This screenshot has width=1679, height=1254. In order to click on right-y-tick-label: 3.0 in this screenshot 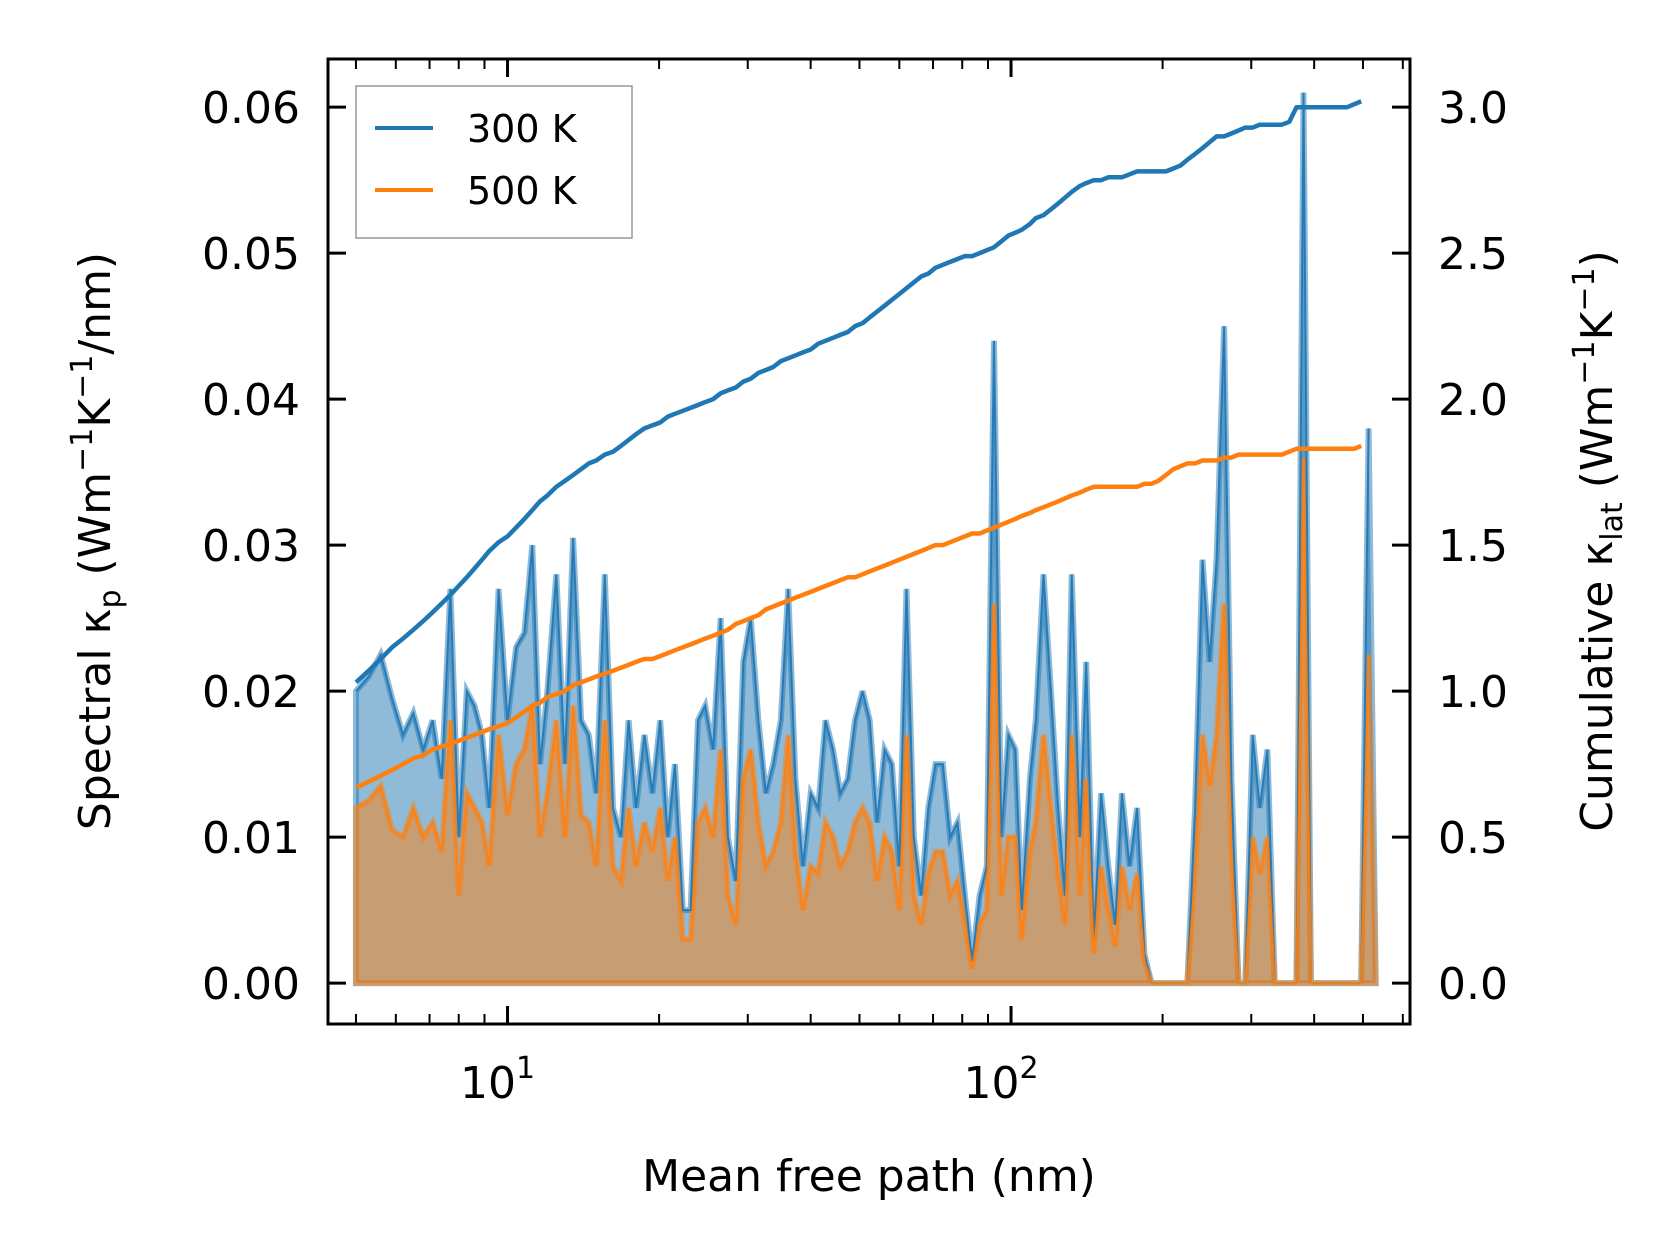, I will do `click(1473, 108)`.